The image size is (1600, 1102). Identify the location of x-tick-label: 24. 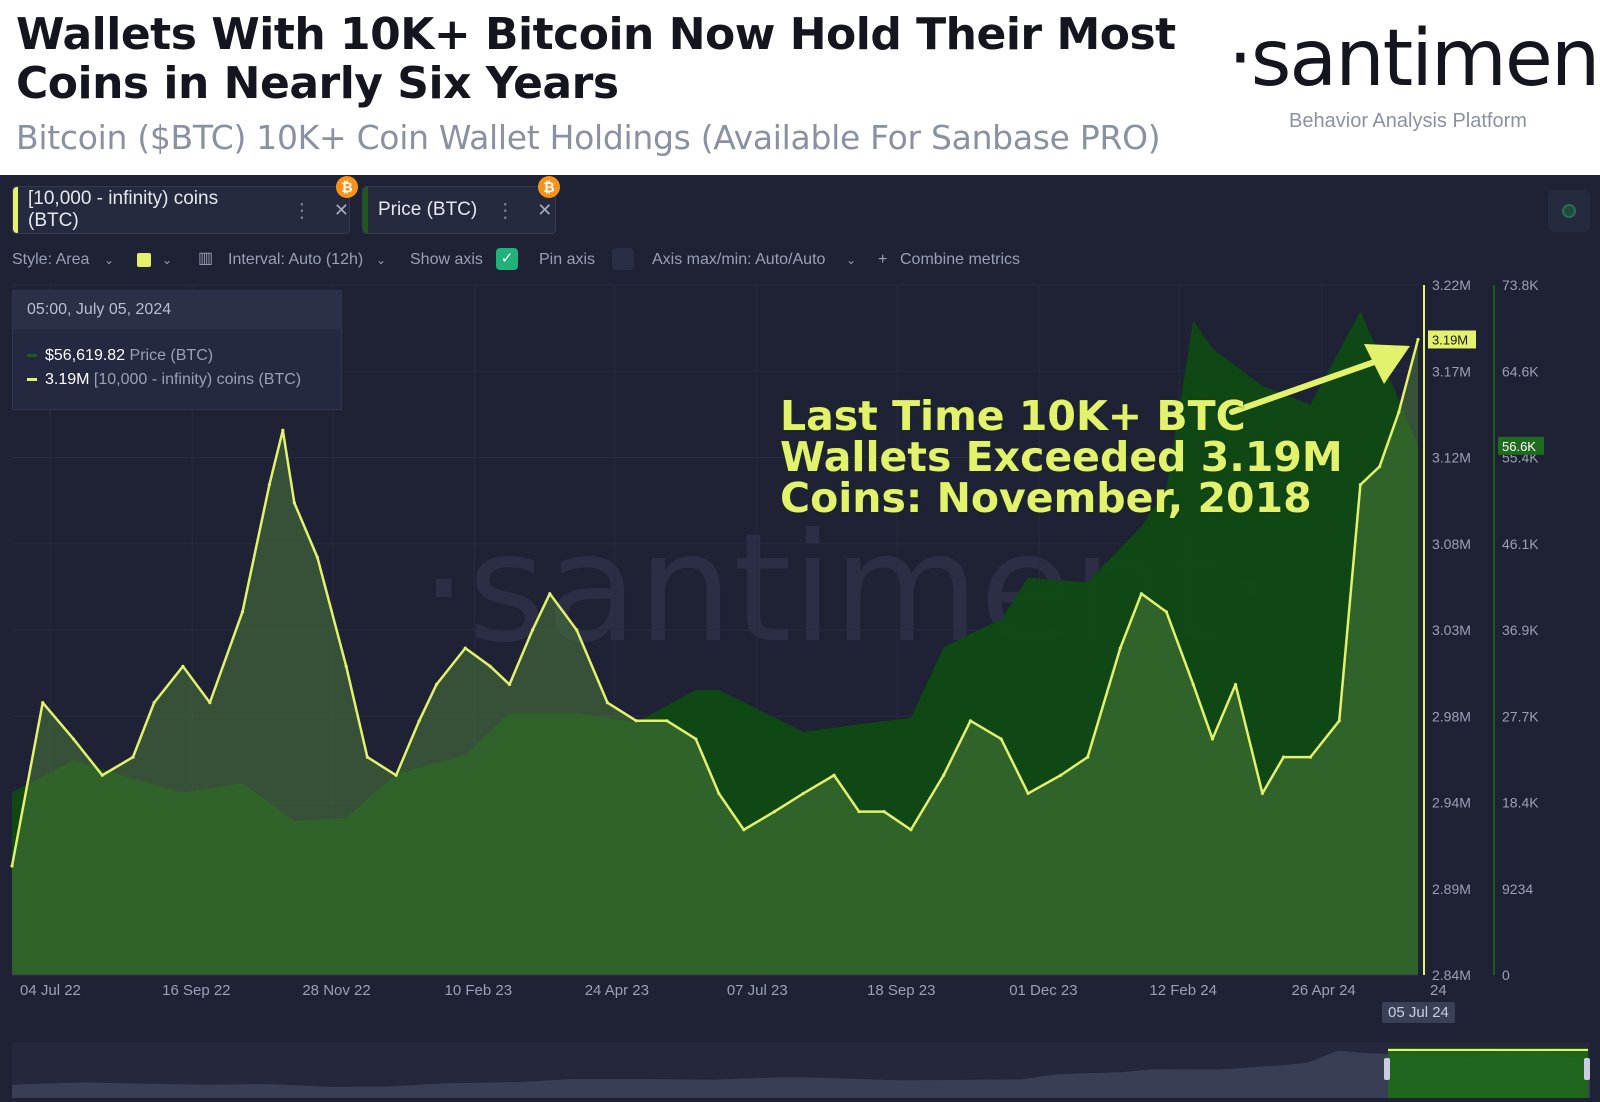
(1438, 990).